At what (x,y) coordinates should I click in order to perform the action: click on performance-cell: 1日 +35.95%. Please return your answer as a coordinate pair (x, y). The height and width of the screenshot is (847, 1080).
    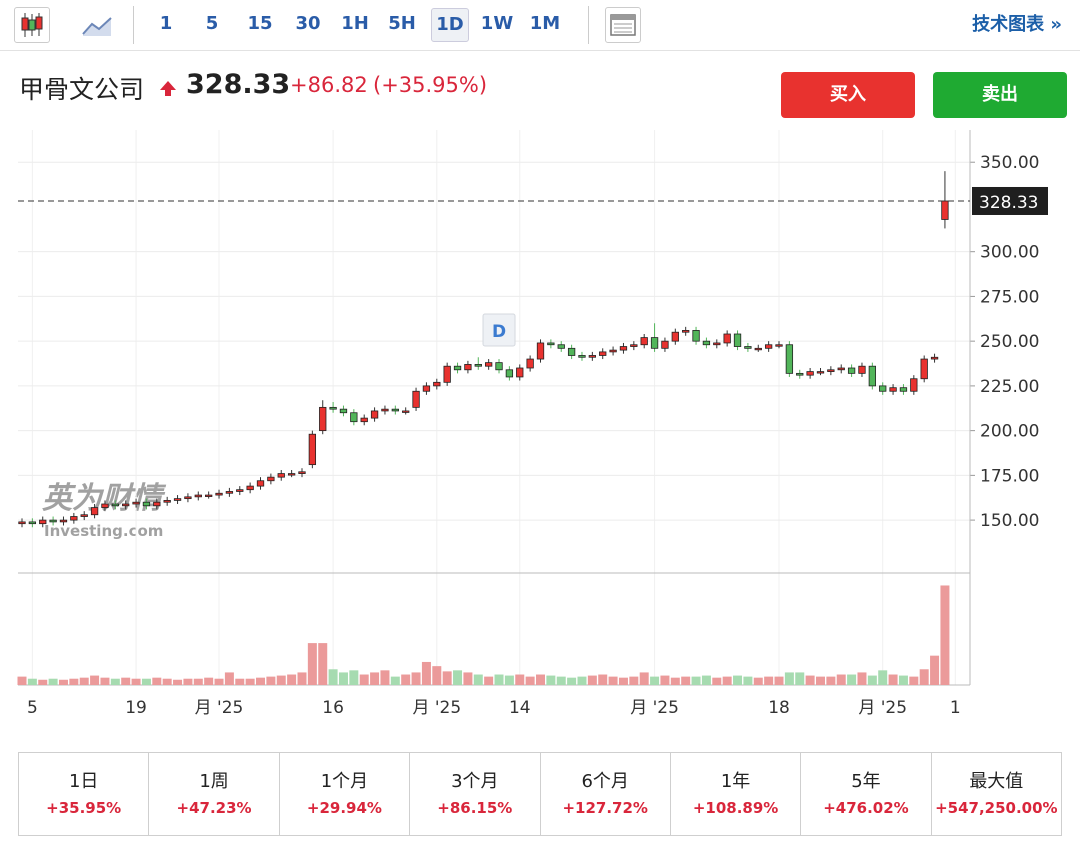
    Looking at the image, I should click on (84, 794).